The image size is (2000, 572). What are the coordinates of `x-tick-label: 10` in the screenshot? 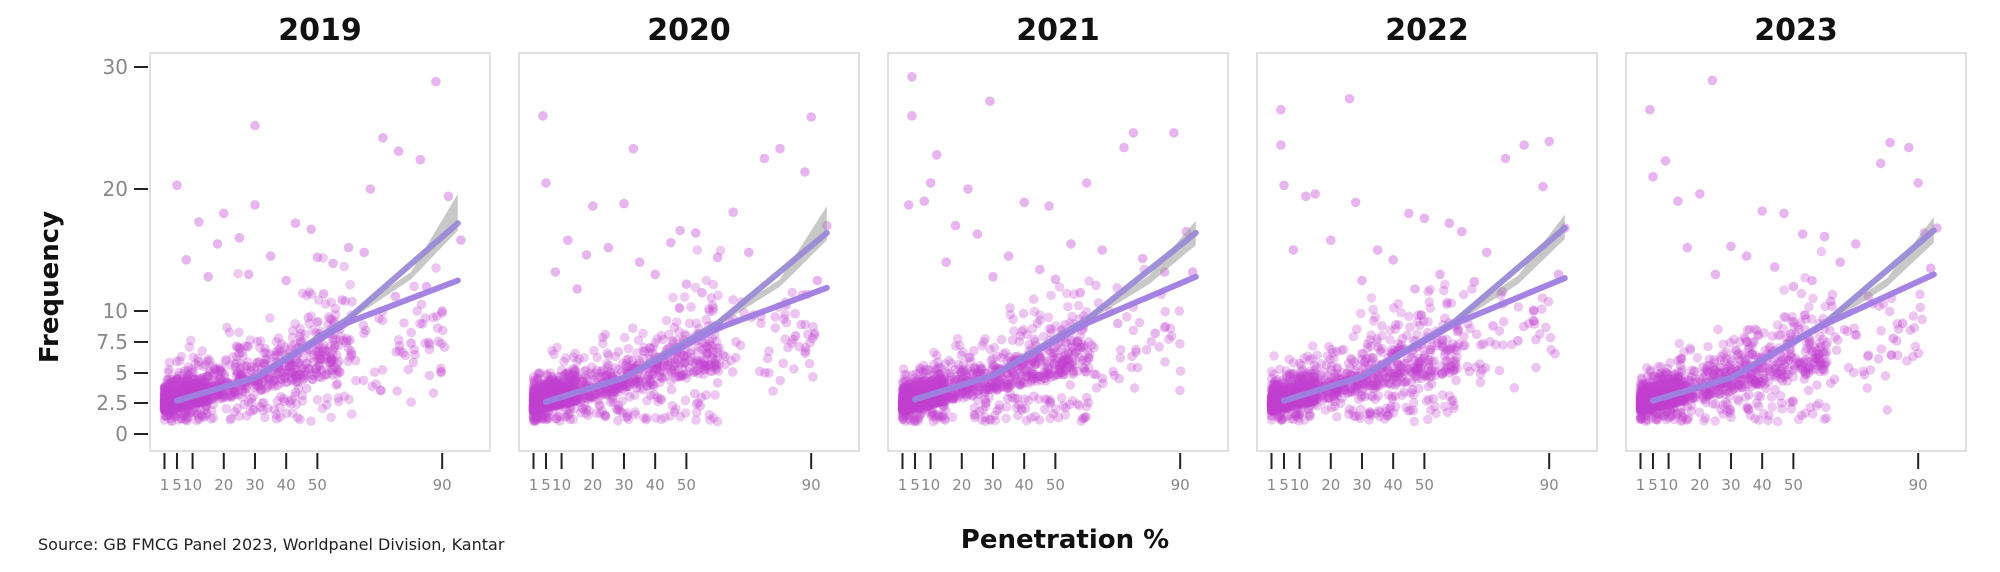 It's located at (561, 485).